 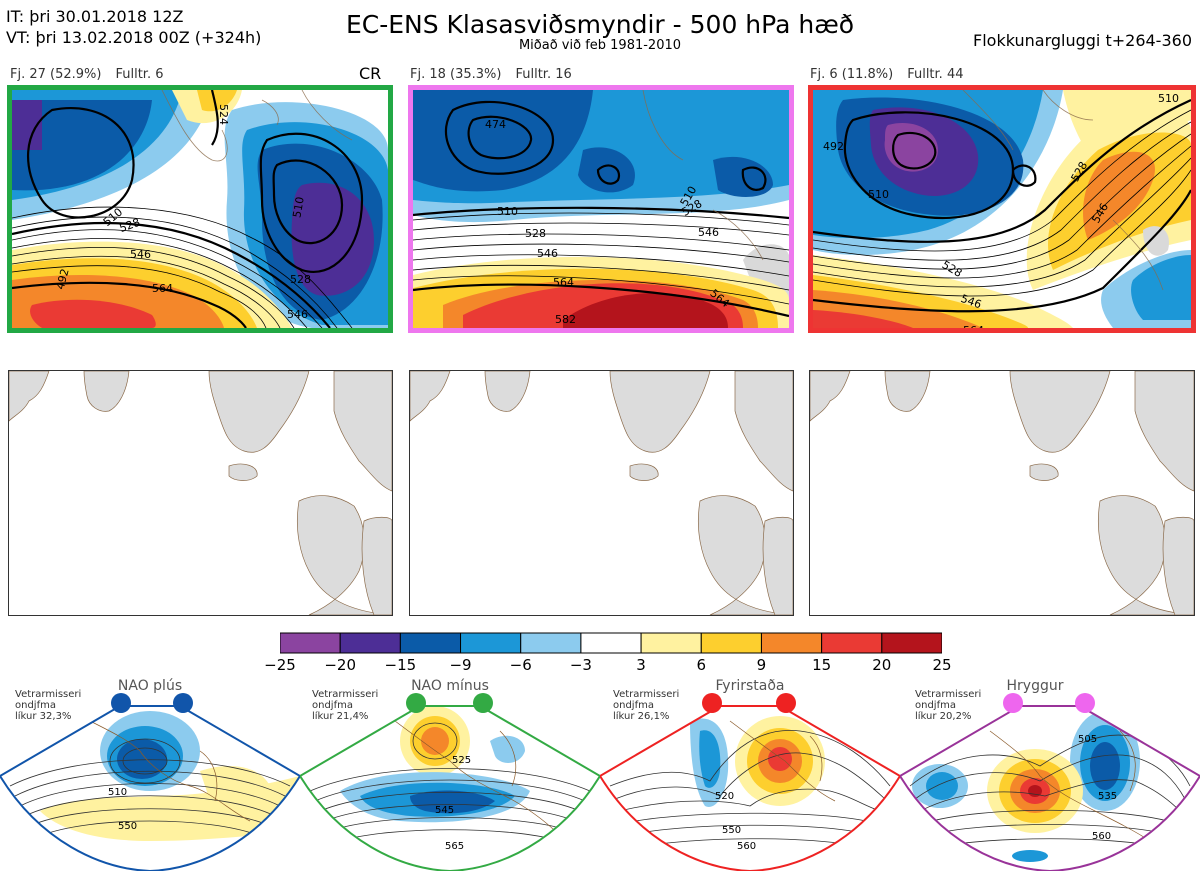 What do you see at coordinates (444, 810) in the screenshot?
I see `regime-label: 545` at bounding box center [444, 810].